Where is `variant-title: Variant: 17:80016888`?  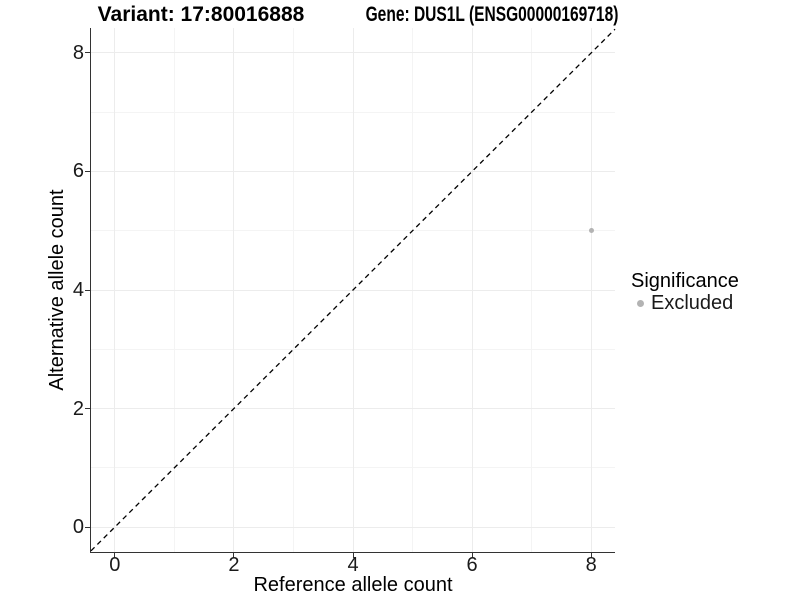 variant-title: Variant: 17:80016888 is located at coordinates (201, 14).